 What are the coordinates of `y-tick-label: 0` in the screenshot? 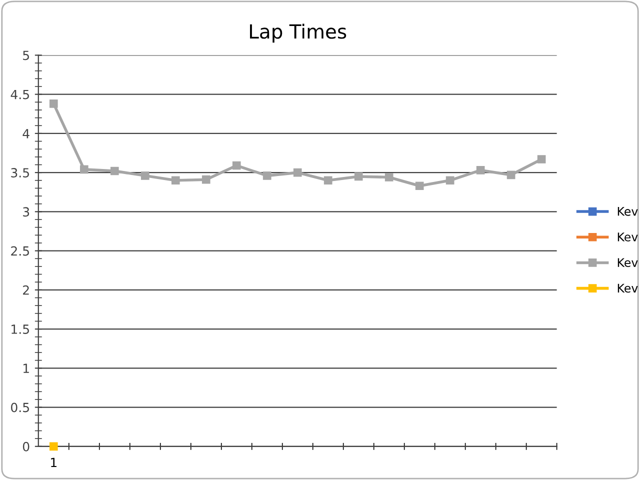 It's located at (26, 447).